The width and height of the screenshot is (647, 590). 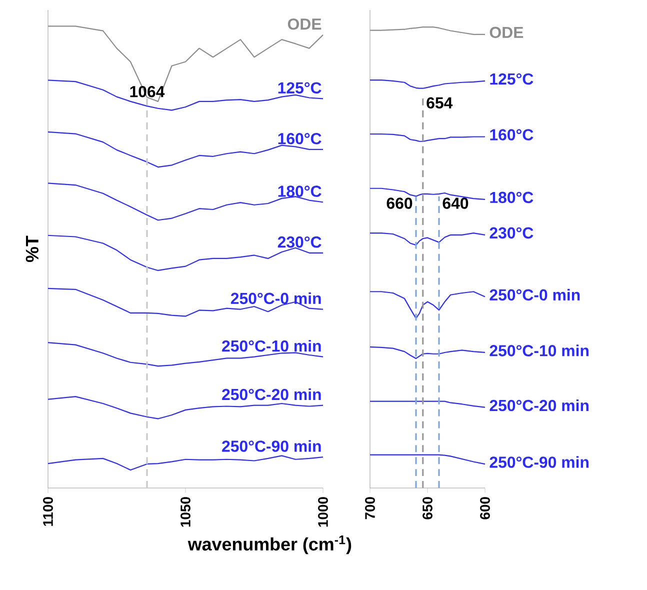 What do you see at coordinates (185, 512) in the screenshot?
I see `x-tick-label: 1050` at bounding box center [185, 512].